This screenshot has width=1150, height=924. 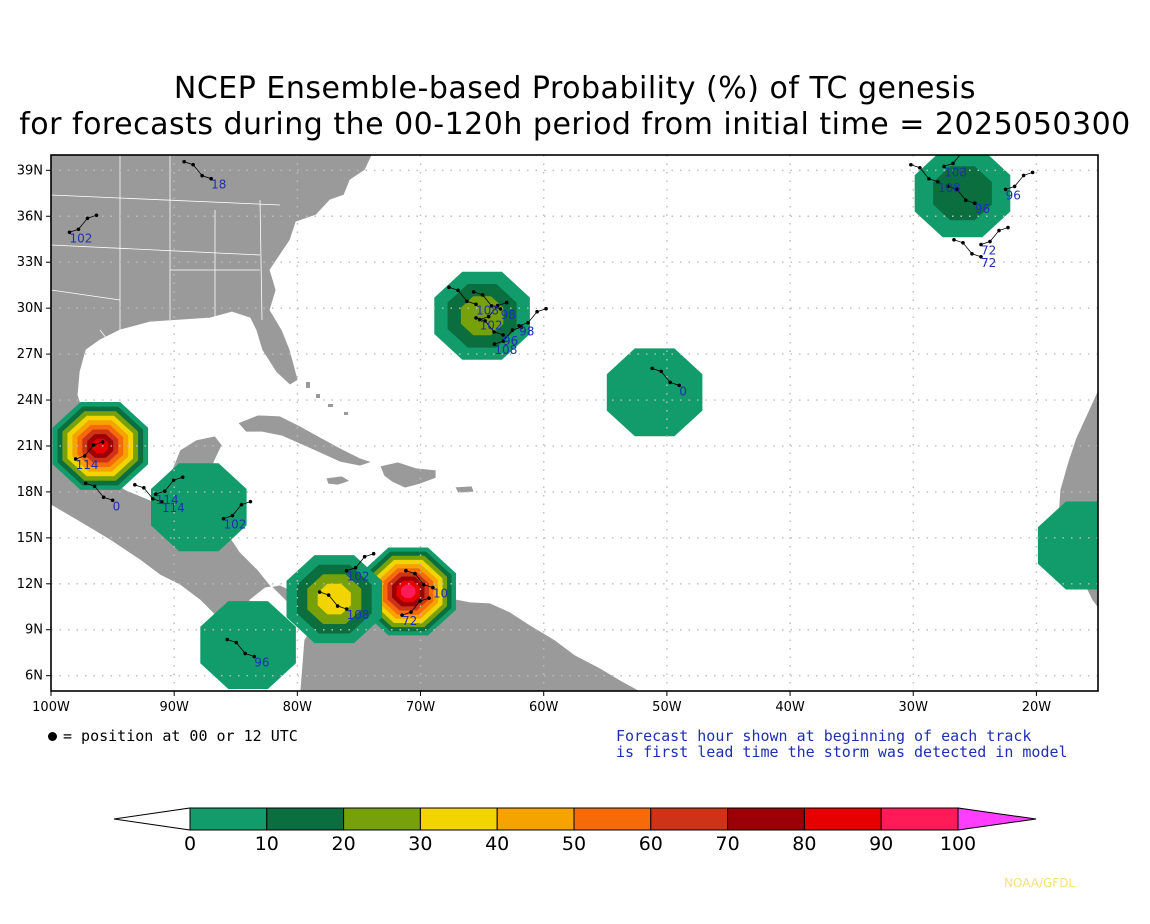 I want to click on land-jamaica, so click(x=338, y=480).